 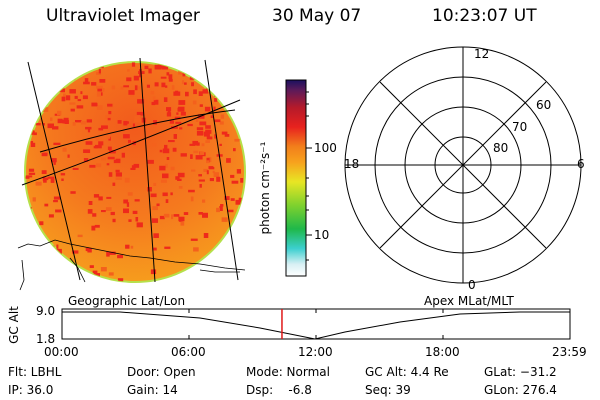 I want to click on date-label: 30 May 07, so click(x=317, y=16).